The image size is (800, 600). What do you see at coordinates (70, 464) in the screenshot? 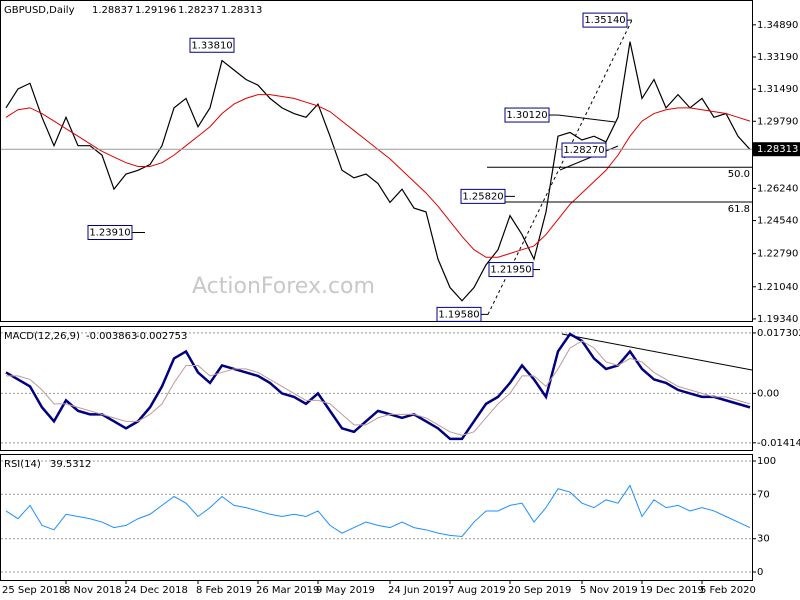
I see `reading: 39.5312` at bounding box center [70, 464].